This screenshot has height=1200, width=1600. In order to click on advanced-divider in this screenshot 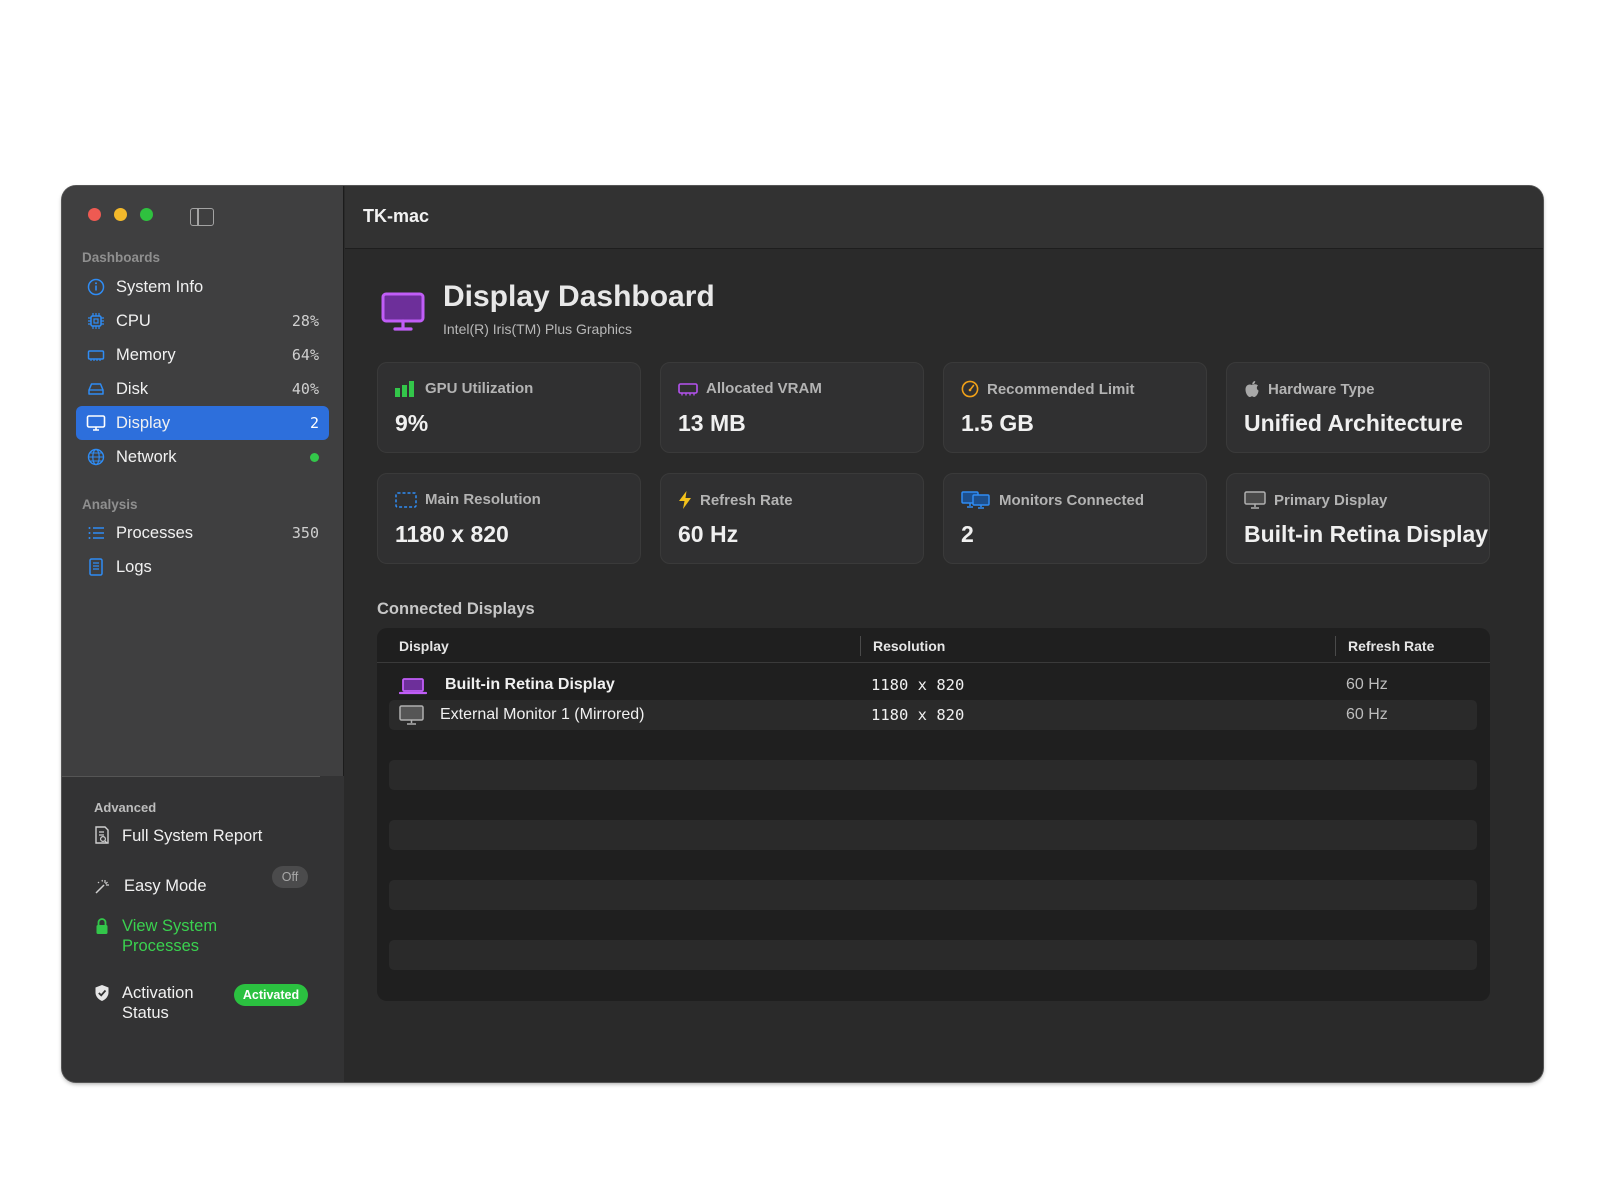, I will do `click(191, 776)`.